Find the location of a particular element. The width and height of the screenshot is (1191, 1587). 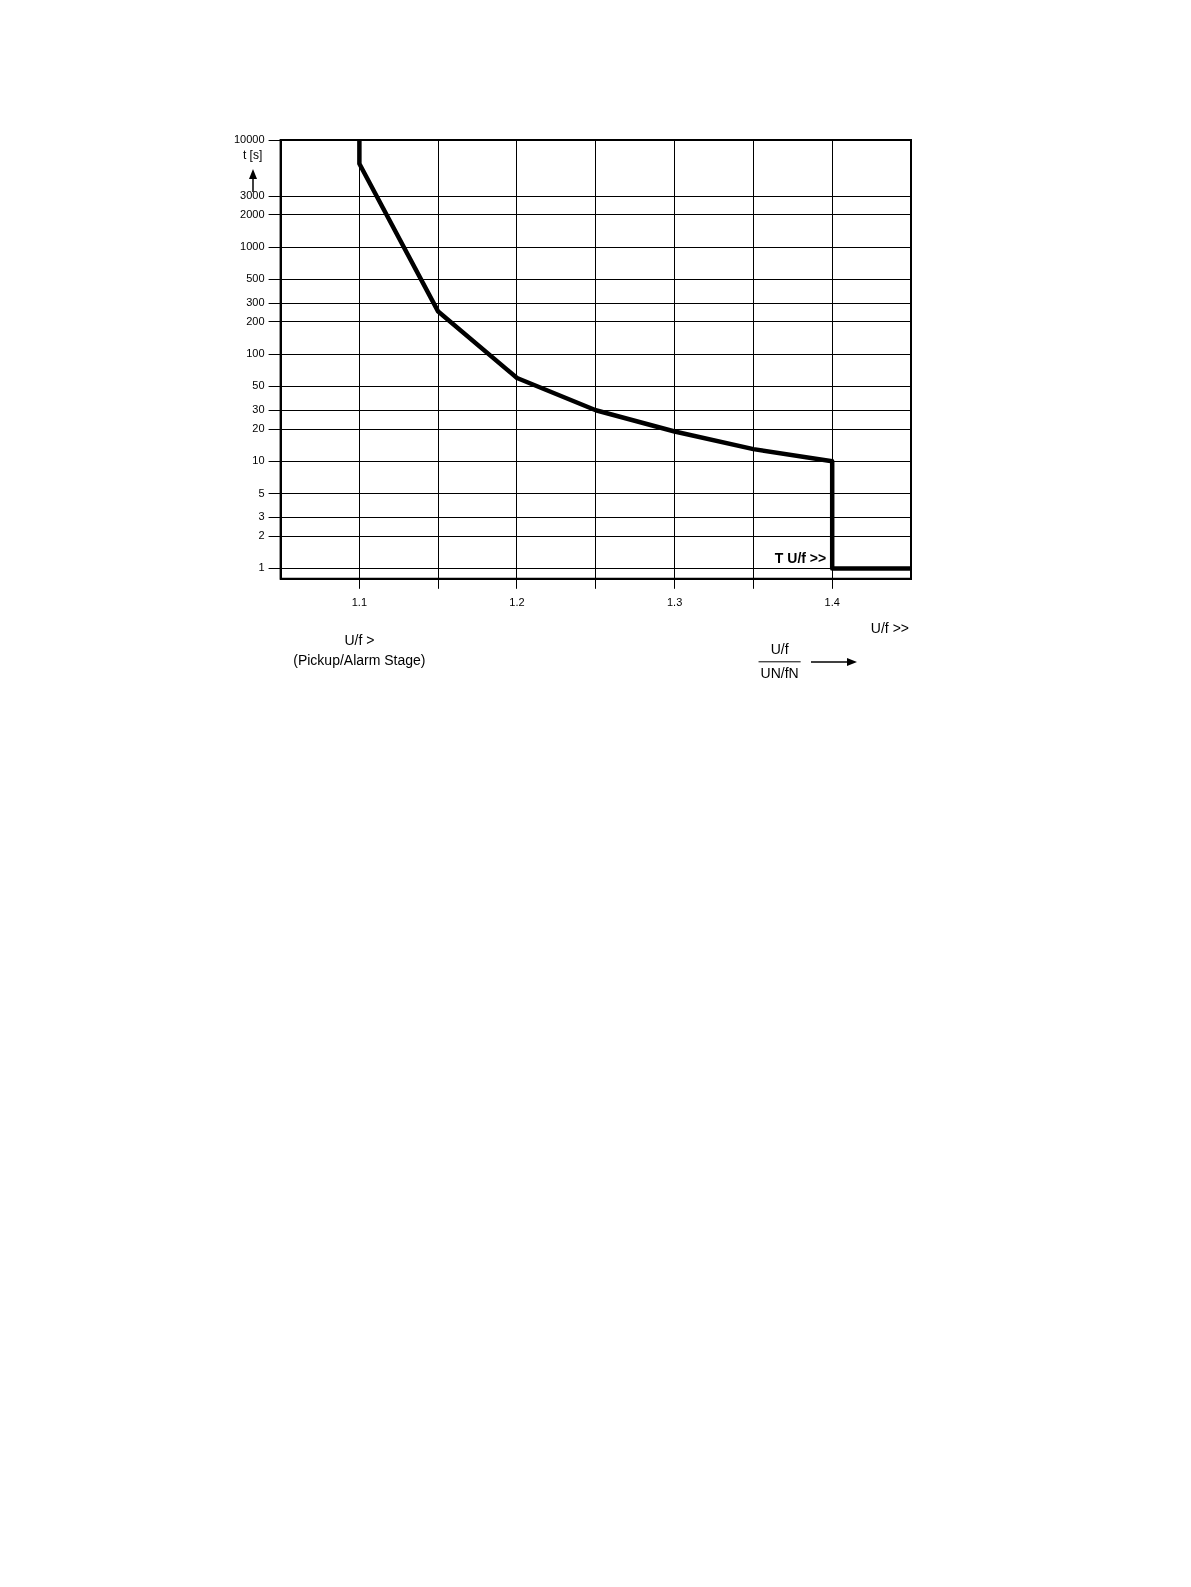

y-tick-label: 200 is located at coordinates (255, 321).